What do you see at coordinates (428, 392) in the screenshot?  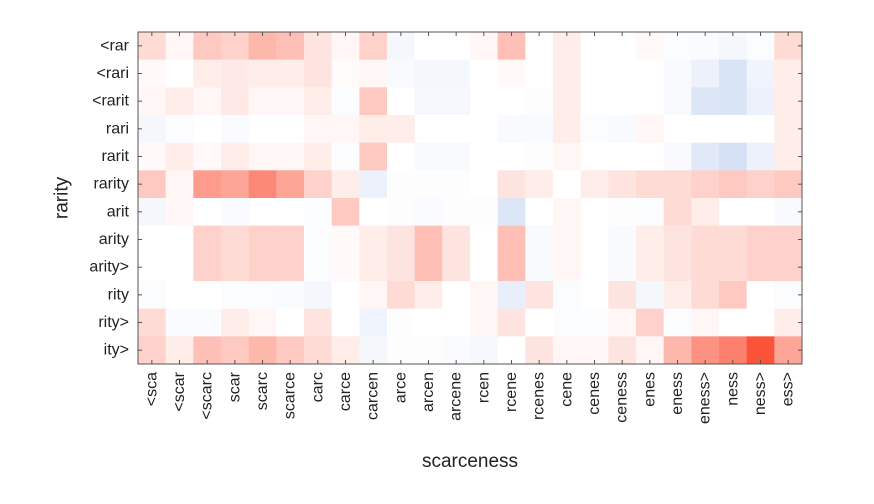 I see `x-tick-label: arcen` at bounding box center [428, 392].